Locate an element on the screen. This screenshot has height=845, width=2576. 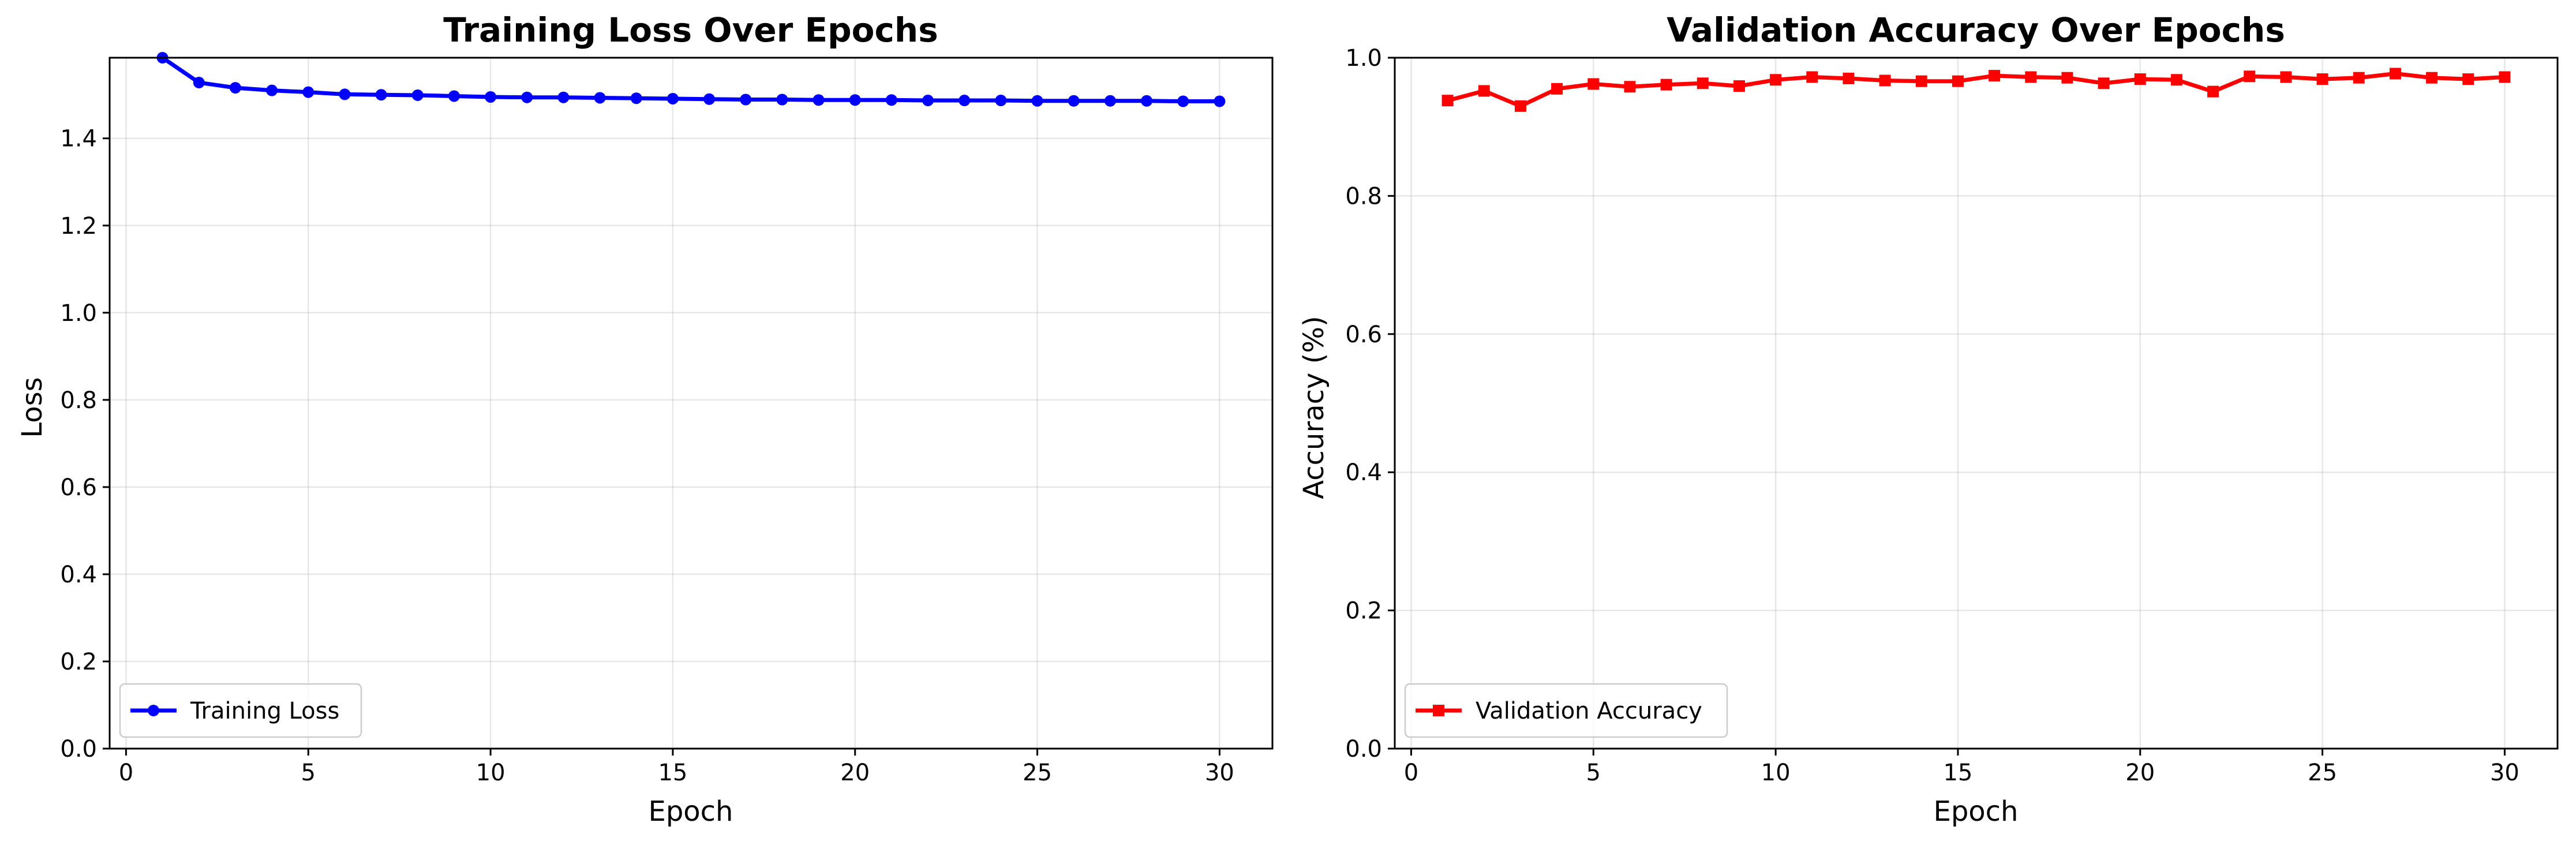
y-tick-label: 1.4 is located at coordinates (78, 139).